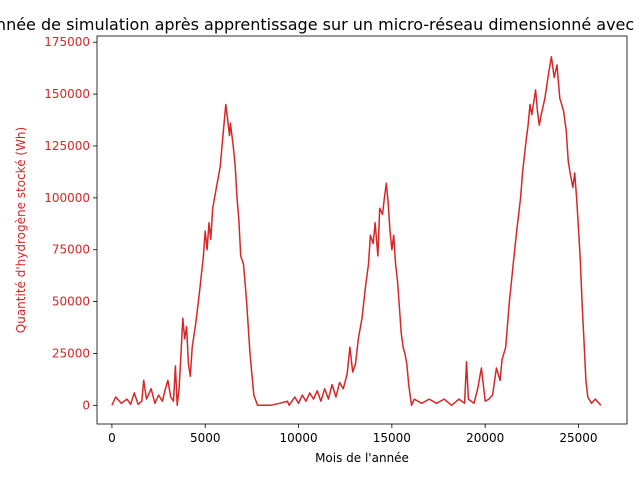 This screenshot has width=640, height=480. Describe the element at coordinates (392, 438) in the screenshot. I see `x-tick-label: 15000` at that location.